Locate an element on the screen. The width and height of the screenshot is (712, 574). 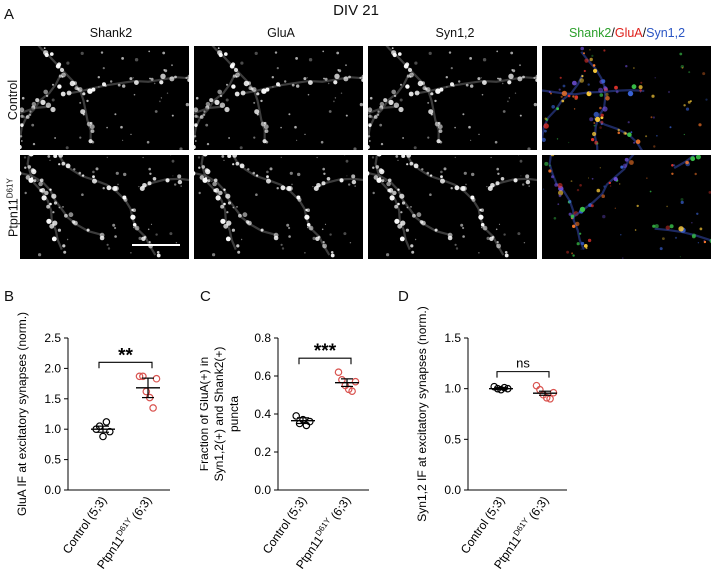
row-label-control: Control is located at coordinates (13, 100).